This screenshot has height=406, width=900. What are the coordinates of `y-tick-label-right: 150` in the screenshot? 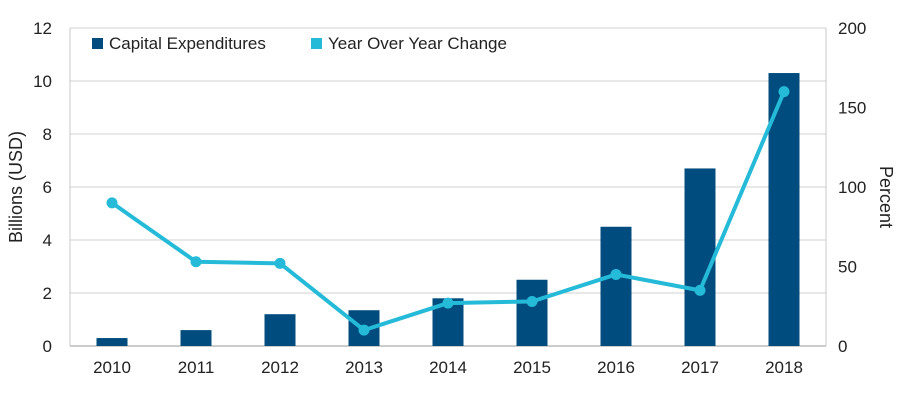 It's located at (852, 108).